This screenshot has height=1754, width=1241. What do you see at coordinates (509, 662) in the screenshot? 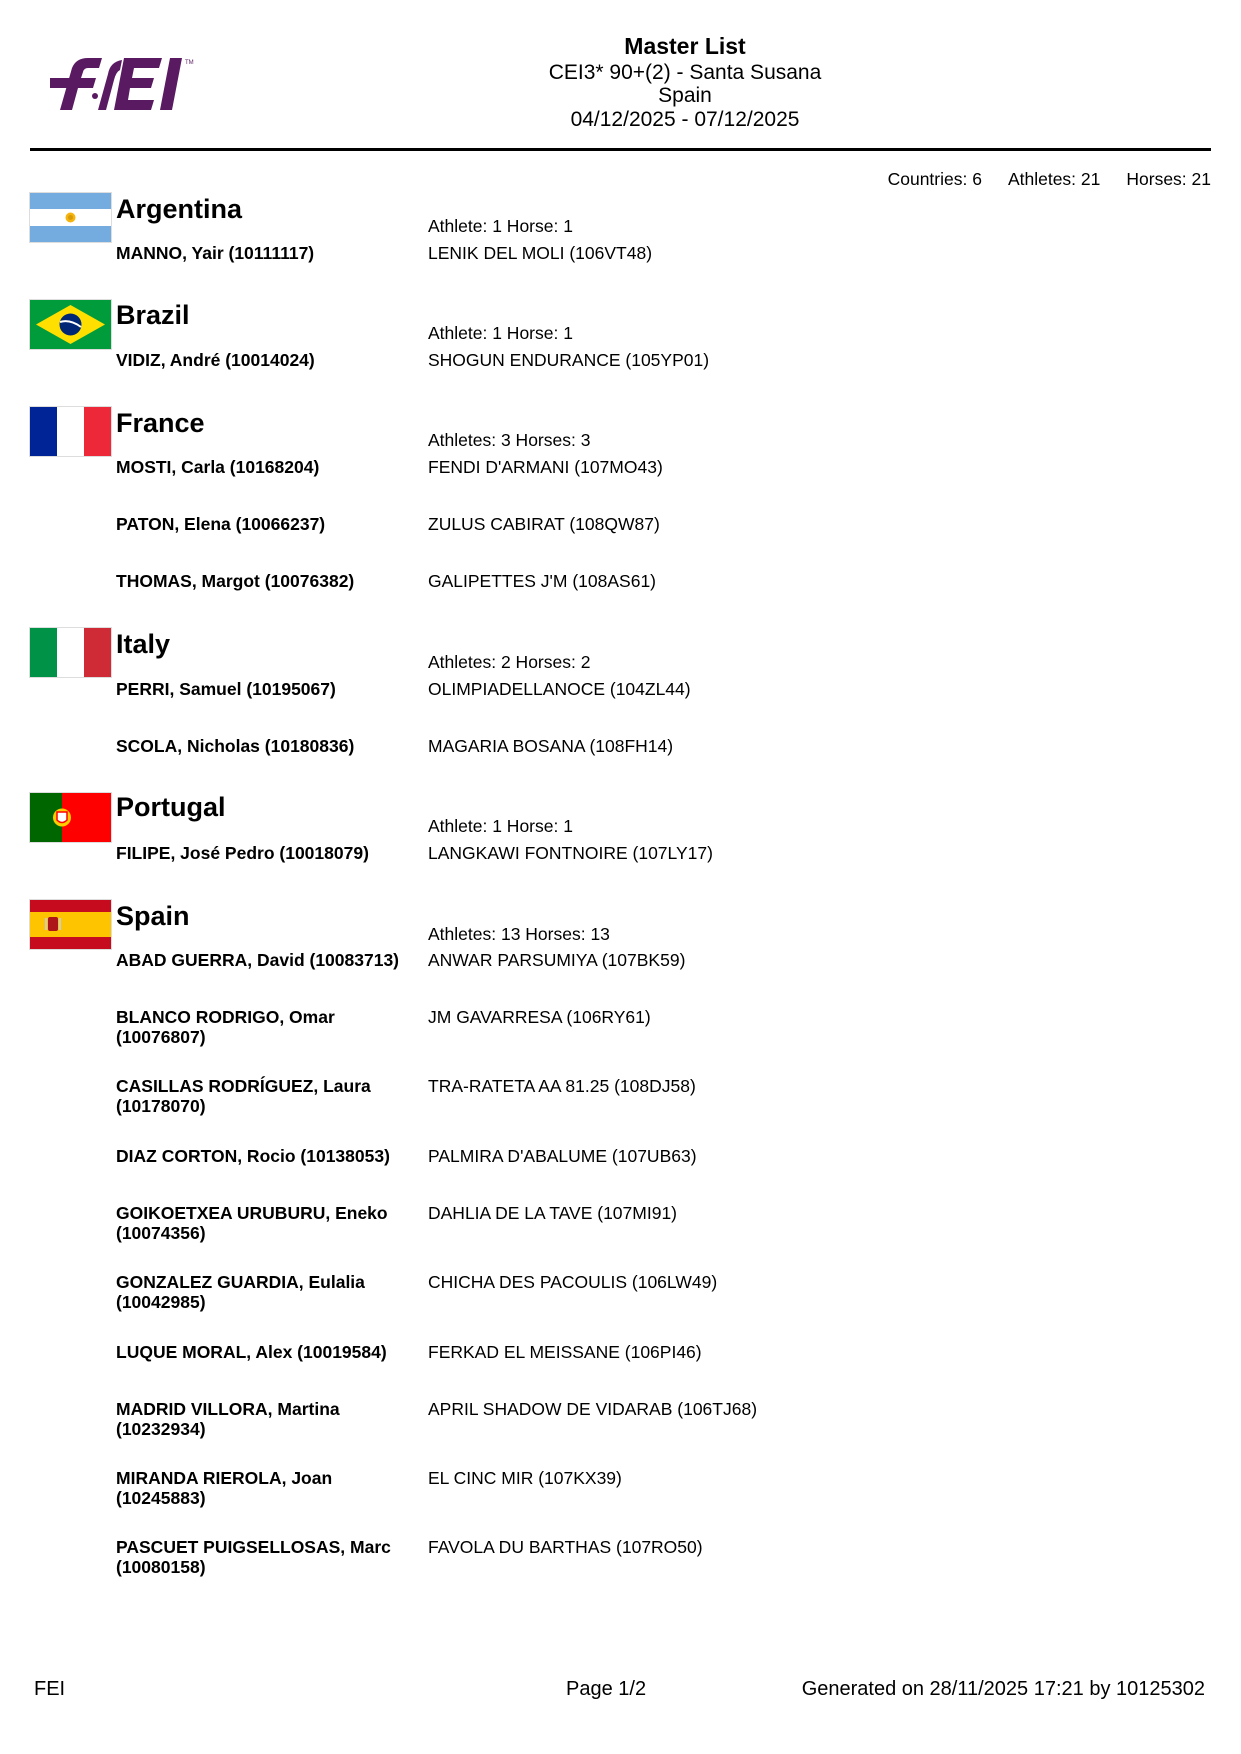
I see `country-athlete-horse-count: Athletes: 2 Horses: 2` at bounding box center [509, 662].